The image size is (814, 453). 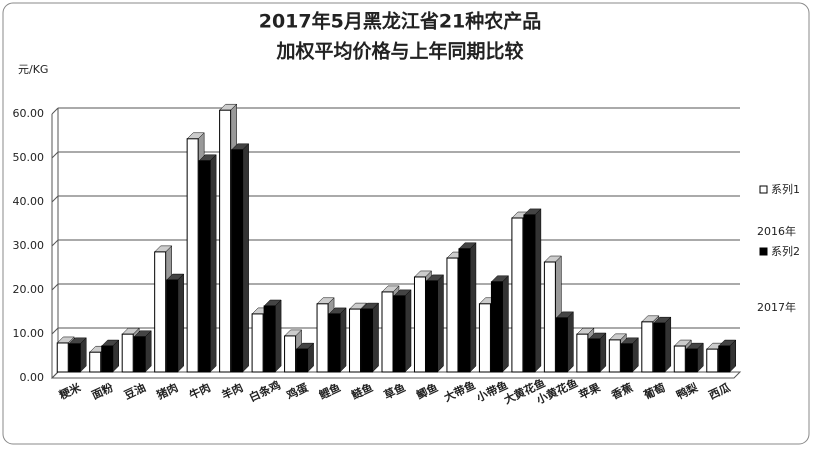 What do you see at coordinates (785, 189) in the screenshot?
I see `legend-label: 系列1` at bounding box center [785, 189].